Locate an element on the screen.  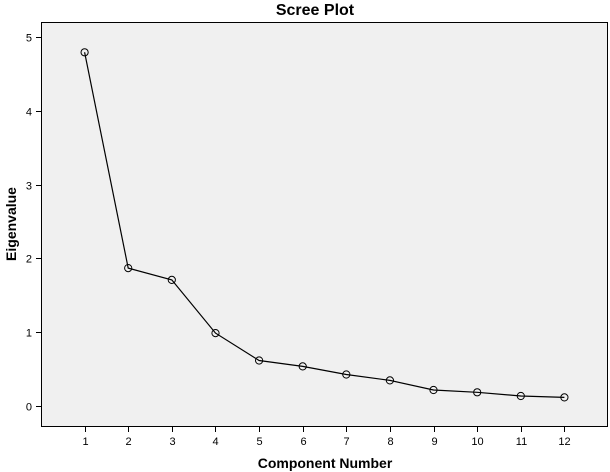
x-tick-label: 12 is located at coordinates (564, 442).